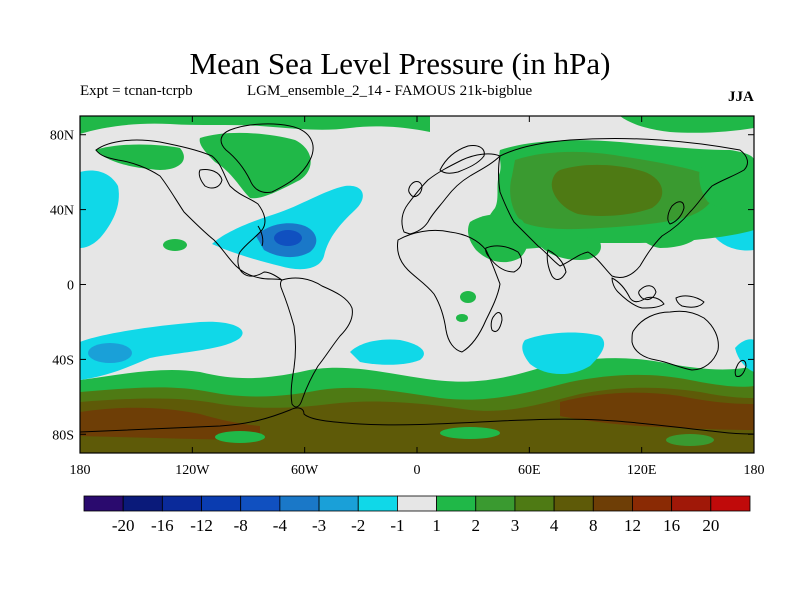  Describe the element at coordinates (63, 435) in the screenshot. I see `lat-tick-label: 80S` at that location.